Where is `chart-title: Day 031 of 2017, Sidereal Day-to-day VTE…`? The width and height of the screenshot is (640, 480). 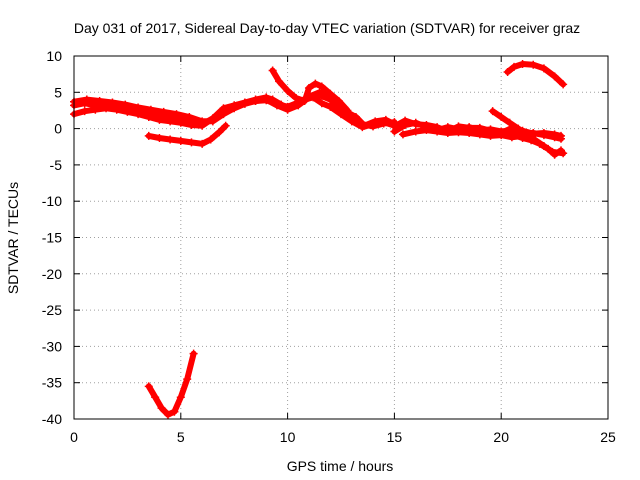
chart-title: Day 031 of 2017, Sidereal Day-to-day VTE… is located at coordinates (327, 28).